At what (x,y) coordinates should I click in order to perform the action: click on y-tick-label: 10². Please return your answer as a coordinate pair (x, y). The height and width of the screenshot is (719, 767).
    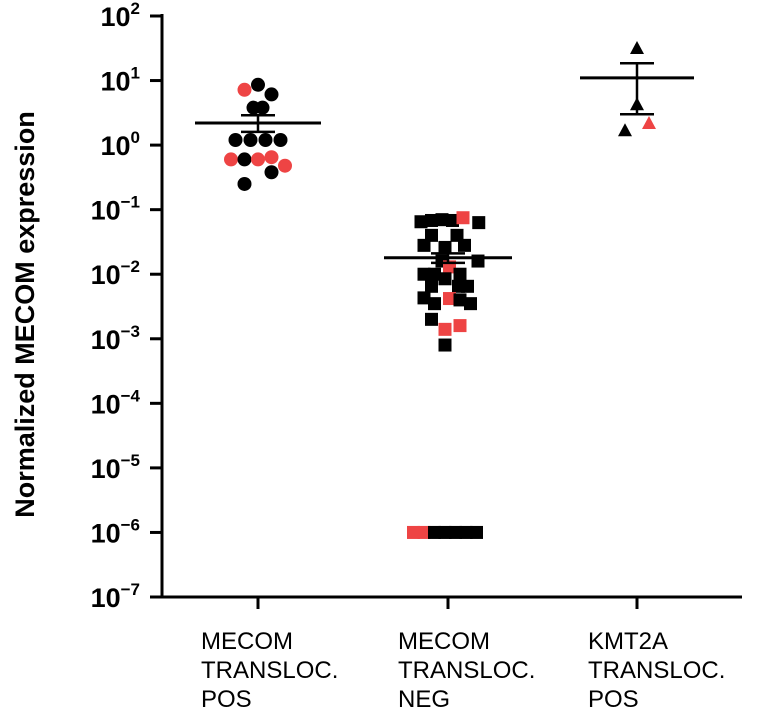
    Looking at the image, I should click on (120, 16).